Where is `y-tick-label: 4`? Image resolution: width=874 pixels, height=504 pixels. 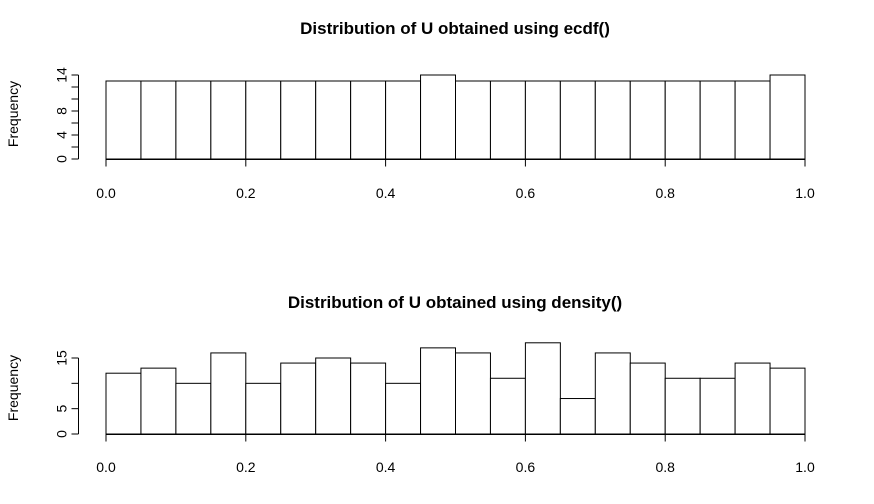
y-tick-label: 4 is located at coordinates (62, 135).